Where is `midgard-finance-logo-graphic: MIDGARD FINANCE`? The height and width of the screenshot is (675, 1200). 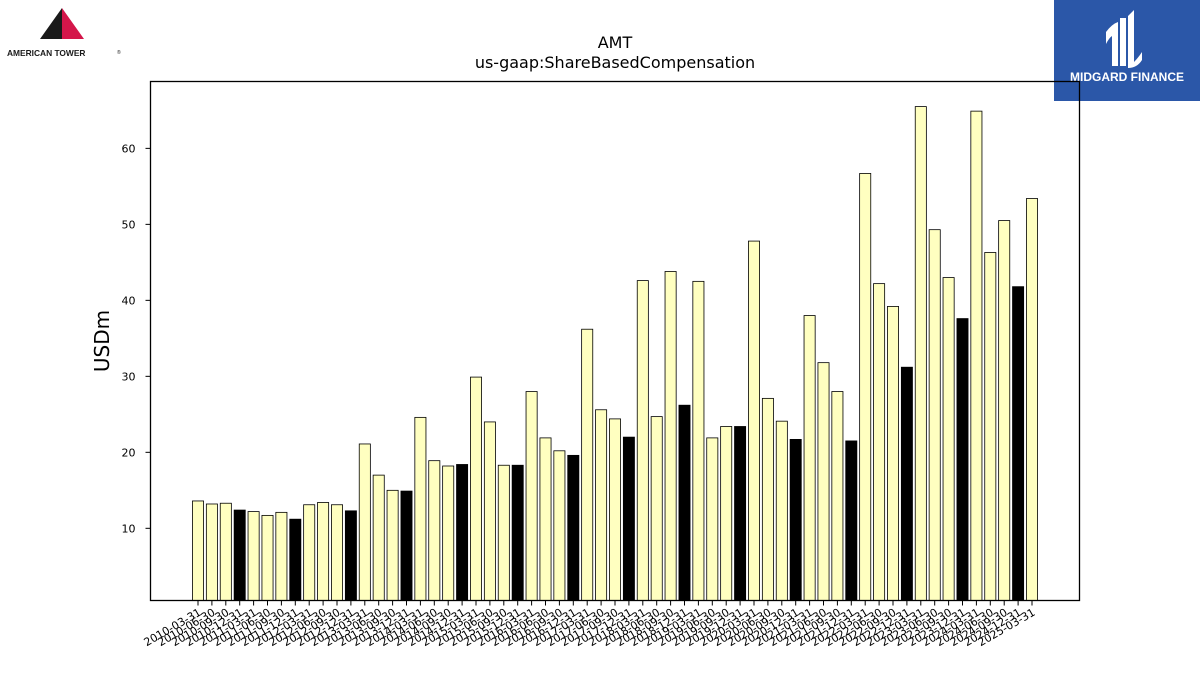 midgard-finance-logo-graphic: MIDGARD FINANCE is located at coordinates (1127, 47).